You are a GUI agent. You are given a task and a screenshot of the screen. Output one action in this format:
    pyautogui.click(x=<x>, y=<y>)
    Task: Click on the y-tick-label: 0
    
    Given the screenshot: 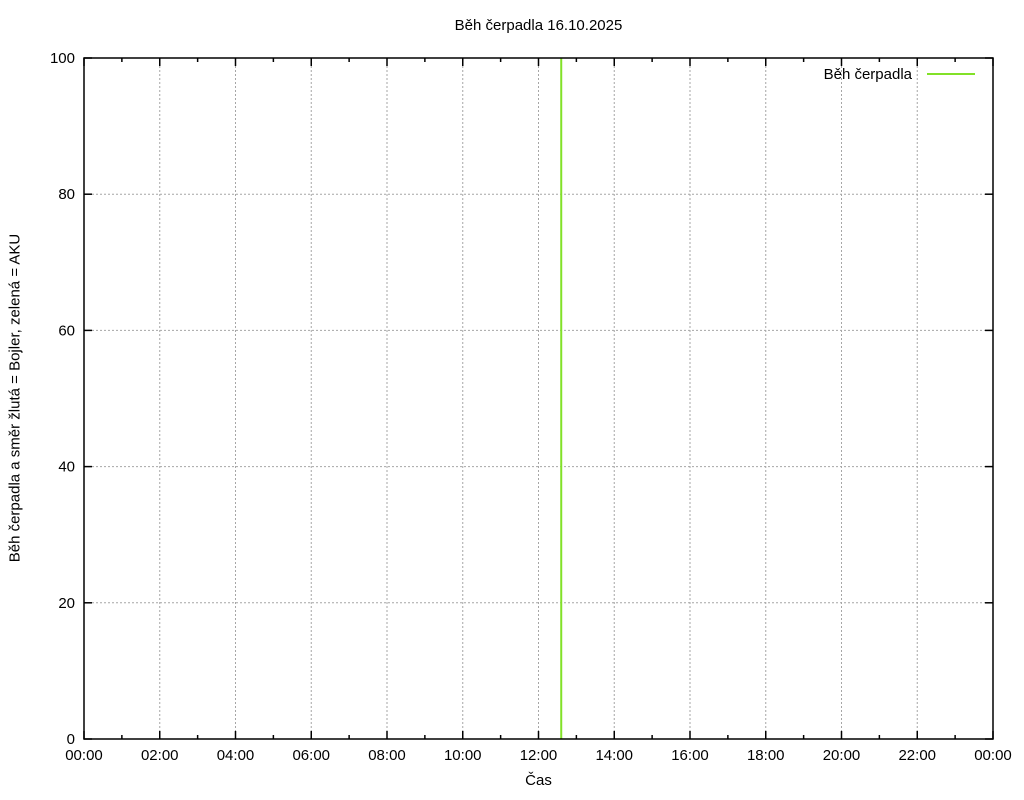 What is the action you would take?
    pyautogui.click(x=71, y=739)
    